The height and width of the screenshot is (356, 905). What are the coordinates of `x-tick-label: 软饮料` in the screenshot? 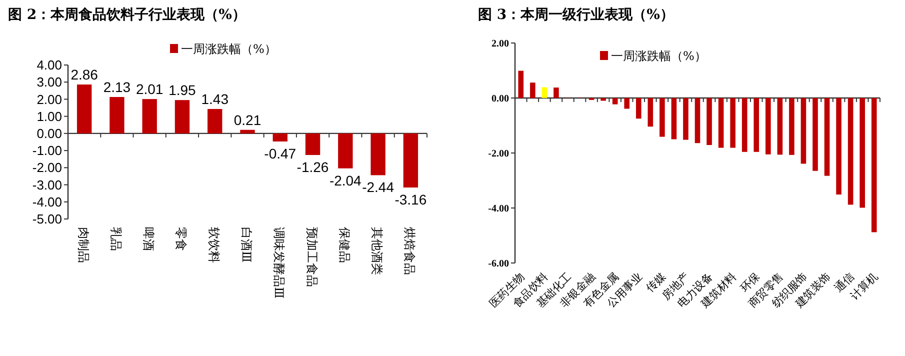 It's located at (213, 245).